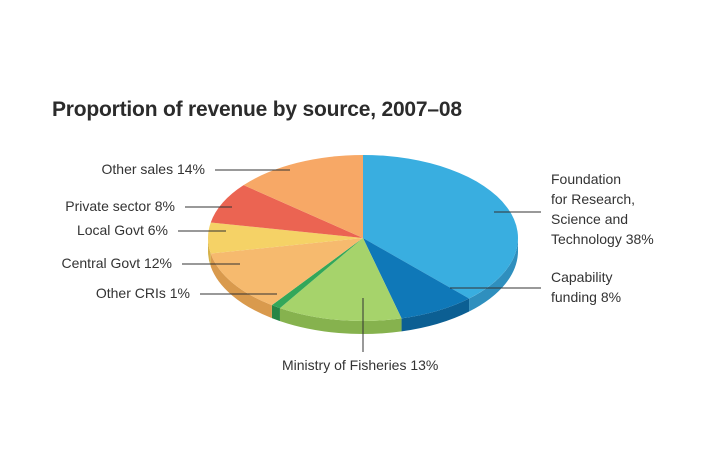 The height and width of the screenshot is (473, 710). I want to click on slice-label: Other CRIs 1%, so click(143, 293).